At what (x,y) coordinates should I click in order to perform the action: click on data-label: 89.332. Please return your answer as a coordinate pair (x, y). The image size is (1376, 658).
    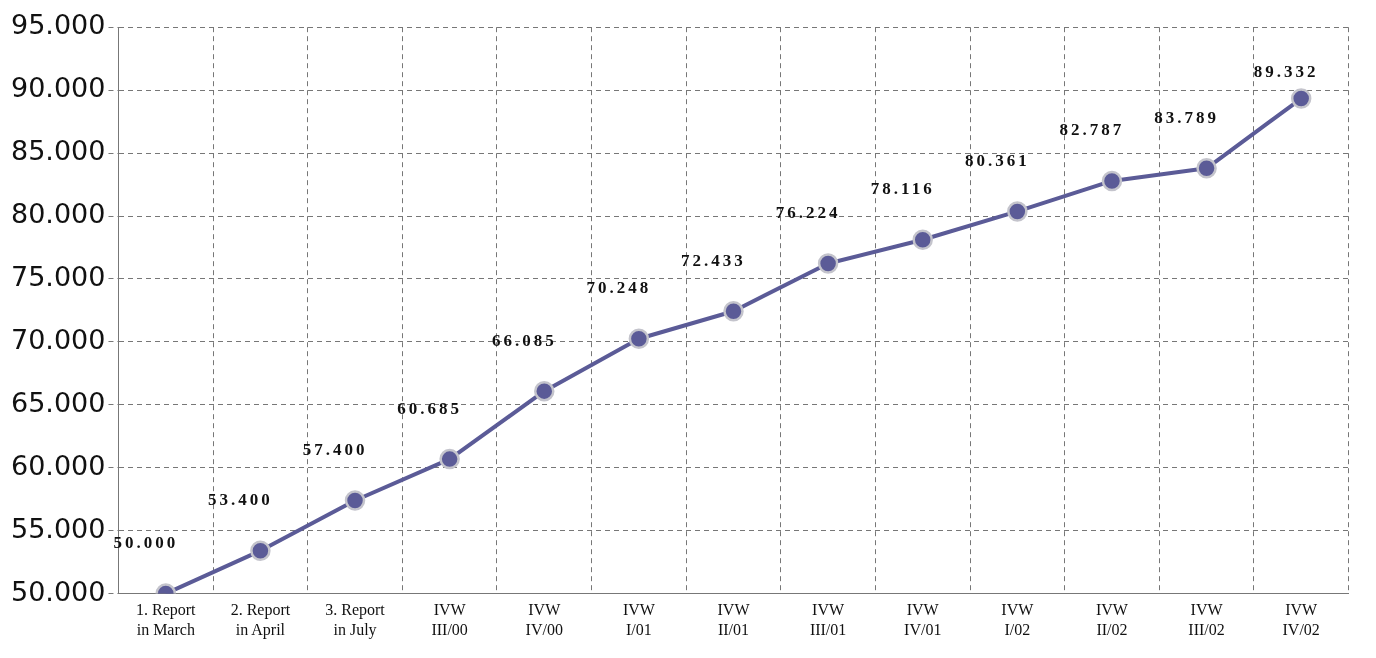
    Looking at the image, I should click on (1286, 71).